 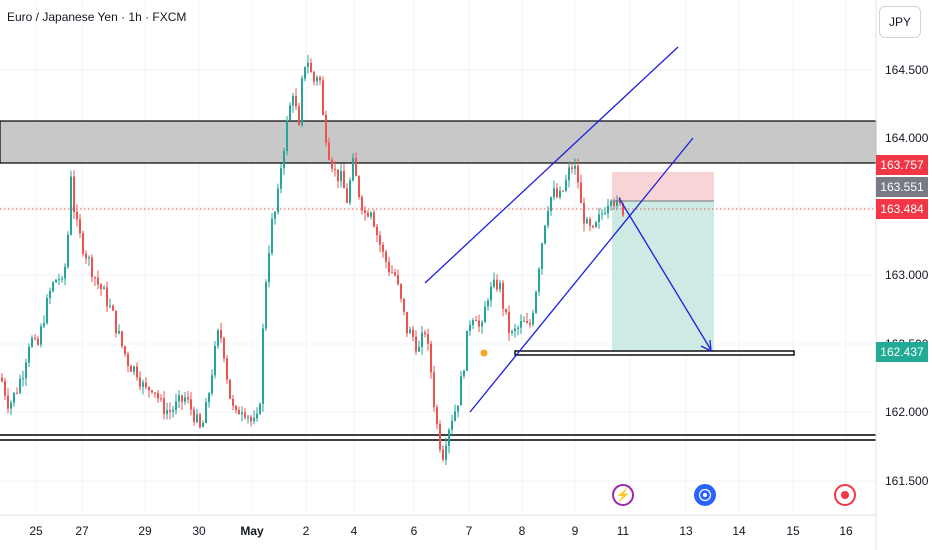 What do you see at coordinates (663, 186) in the screenshot?
I see `short-position-risk-zone` at bounding box center [663, 186].